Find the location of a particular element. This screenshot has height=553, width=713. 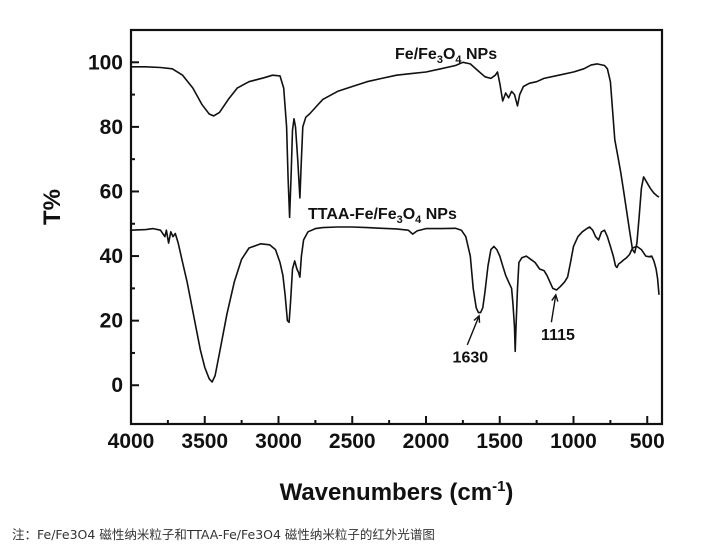

x-tick-label: 3000 is located at coordinates (278, 441).